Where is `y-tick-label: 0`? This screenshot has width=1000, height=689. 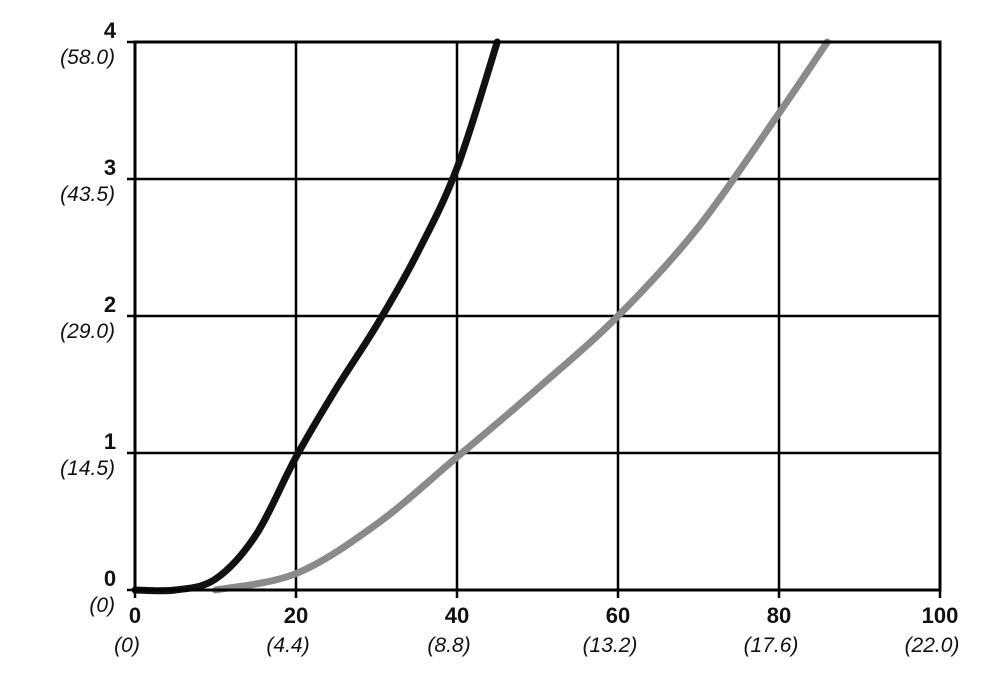 y-tick-label: 0 is located at coordinates (110, 578).